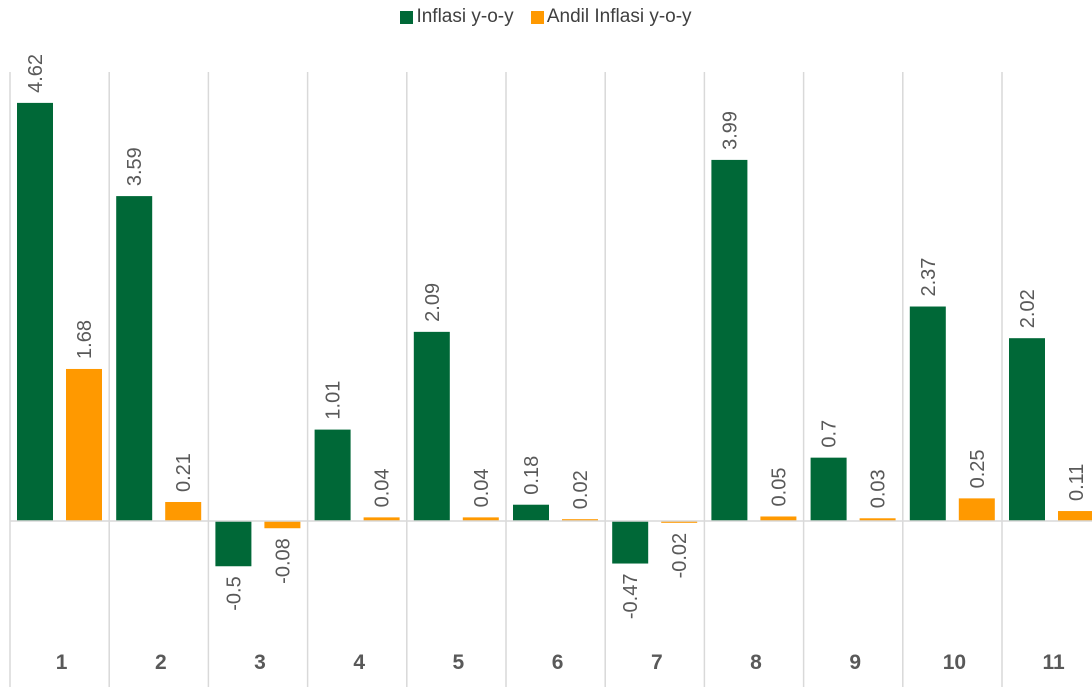 Image resolution: width=1092 pixels, height=687 pixels. Describe the element at coordinates (978, 468) in the screenshot. I see `data-label: 0.25` at that location.